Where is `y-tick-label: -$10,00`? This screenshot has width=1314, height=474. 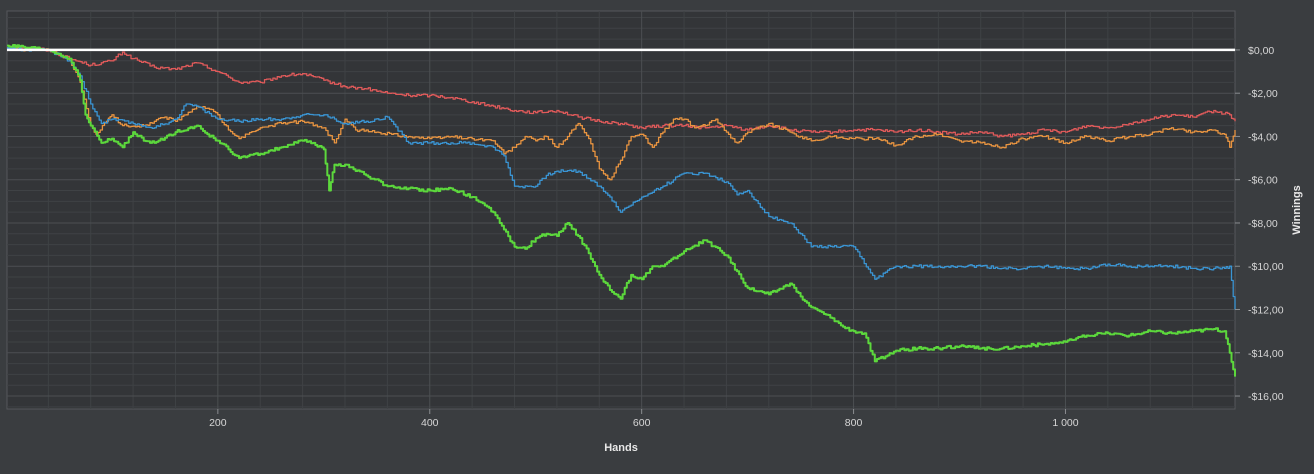
y-tick-label: -$10,00 is located at coordinates (1266, 267).